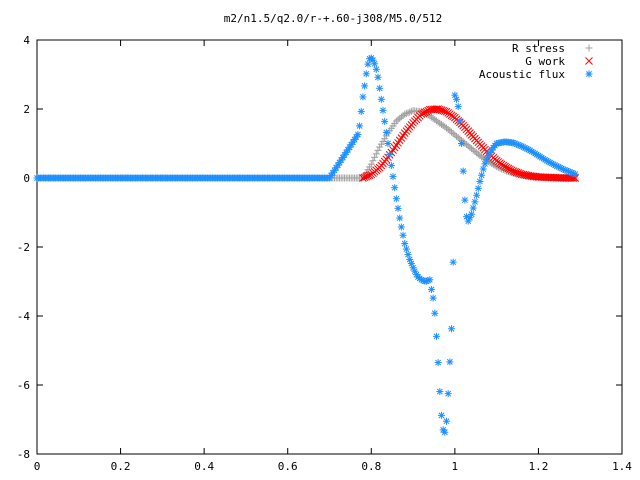 Image resolution: width=640 pixels, height=480 pixels. I want to click on legend-label: Acoustic flux, so click(522, 74).